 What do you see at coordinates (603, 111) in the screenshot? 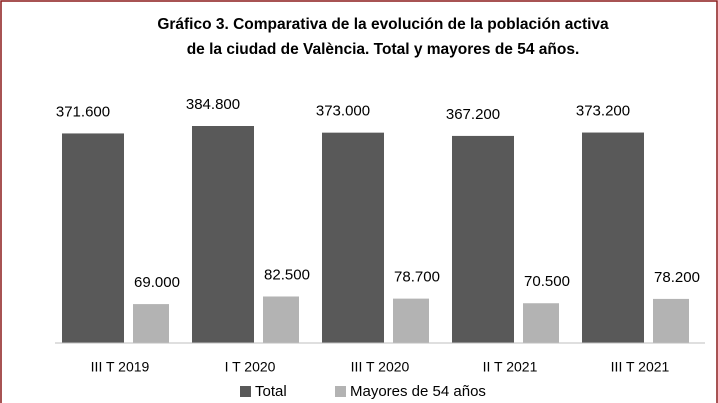
I see `data-label: 373.200` at bounding box center [603, 111].